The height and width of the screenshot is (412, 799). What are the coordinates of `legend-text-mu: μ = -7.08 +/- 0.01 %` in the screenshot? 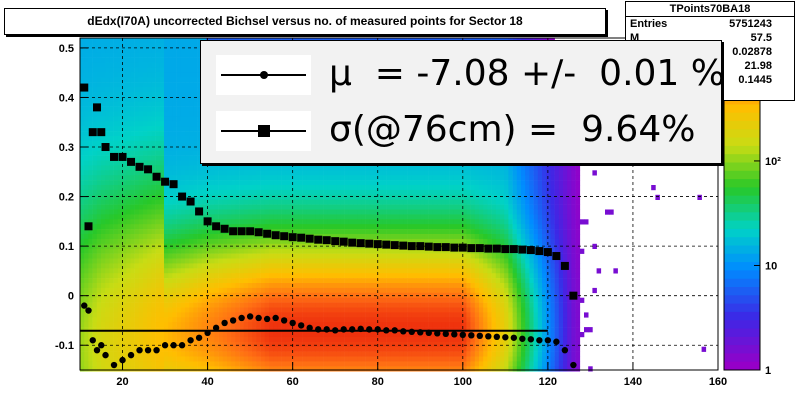 It's located at (527, 74).